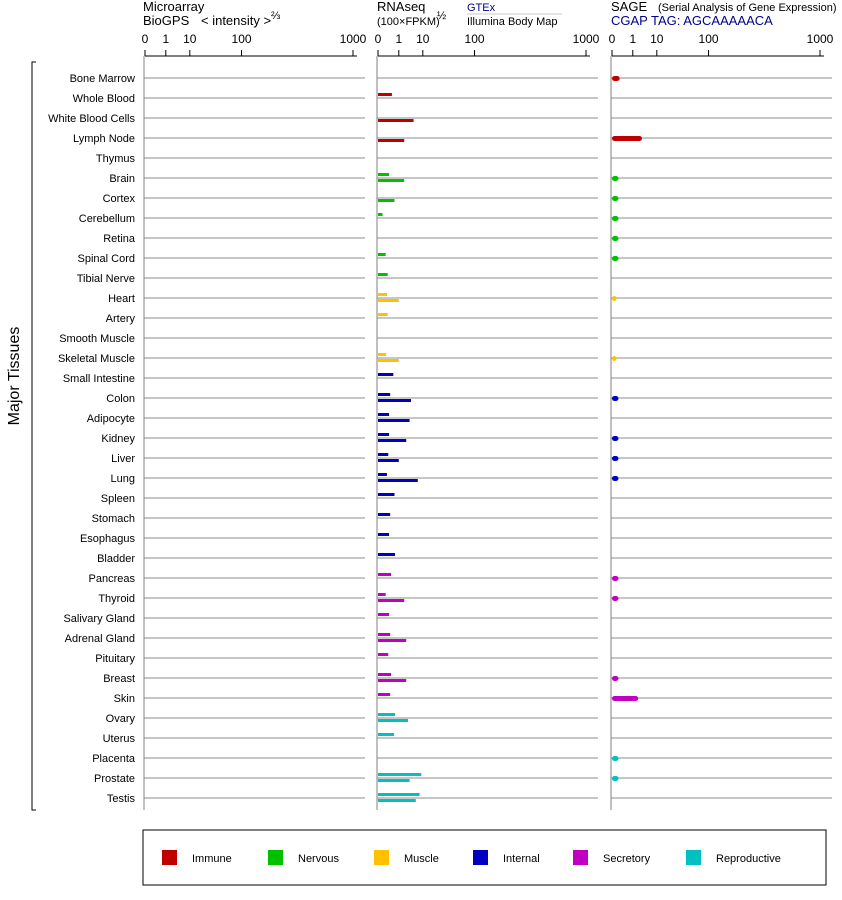 The width and height of the screenshot is (842, 900). I want to click on tissue-label: Artery, so click(121, 319).